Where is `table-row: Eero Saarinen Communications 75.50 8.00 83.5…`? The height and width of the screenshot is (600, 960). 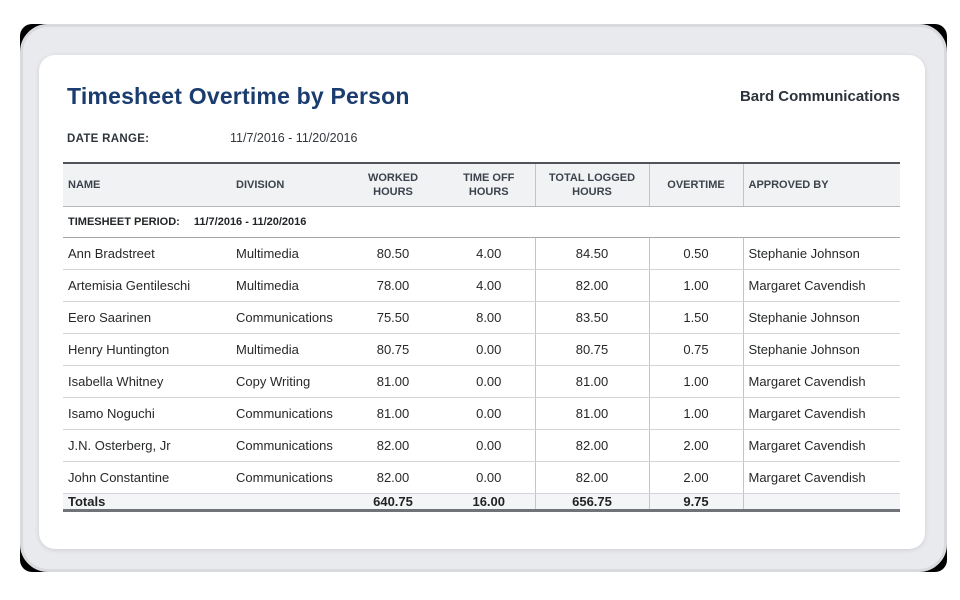 table-row: Eero Saarinen Communications 75.50 8.00 83.5… is located at coordinates (481, 317).